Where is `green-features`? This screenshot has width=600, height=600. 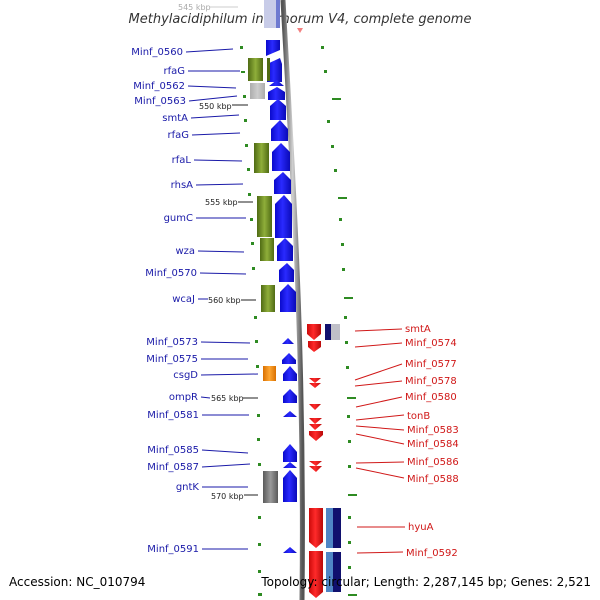
green-features is located at coordinates (261, 185).